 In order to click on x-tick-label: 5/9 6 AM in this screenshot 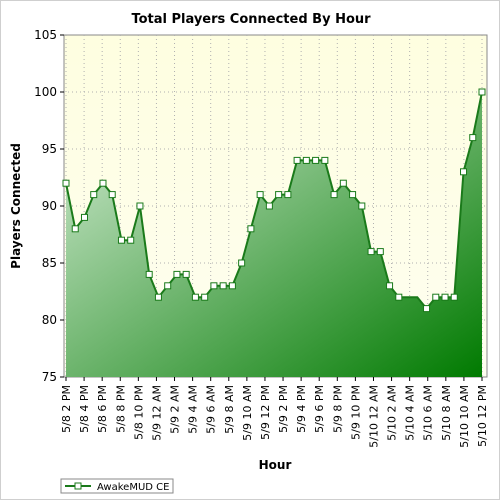, I will do `click(211, 409)`.